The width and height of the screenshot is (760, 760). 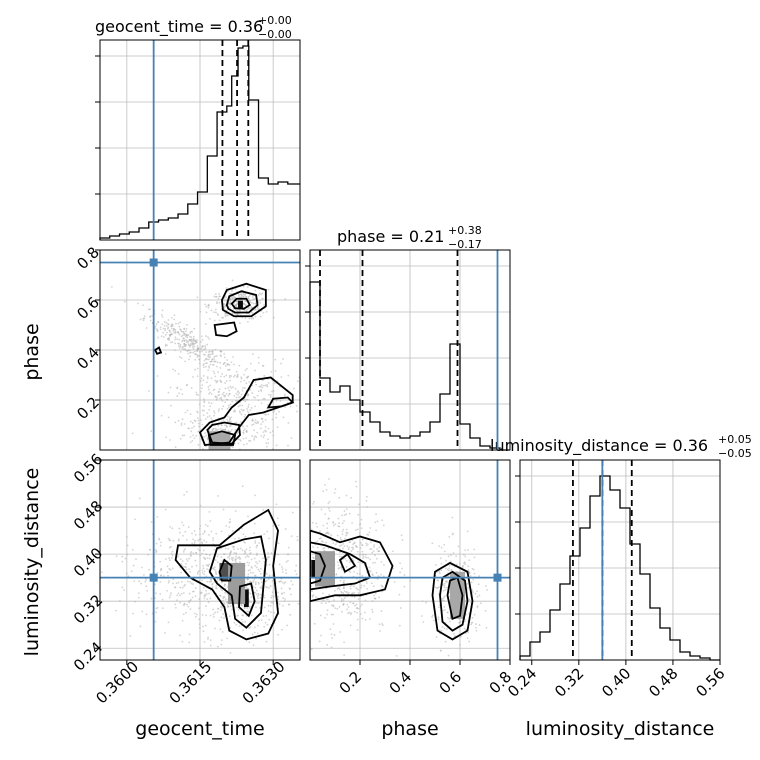 What do you see at coordinates (275, 20) in the screenshot?
I see `title-geocent-time-sup: +0.00` at bounding box center [275, 20].